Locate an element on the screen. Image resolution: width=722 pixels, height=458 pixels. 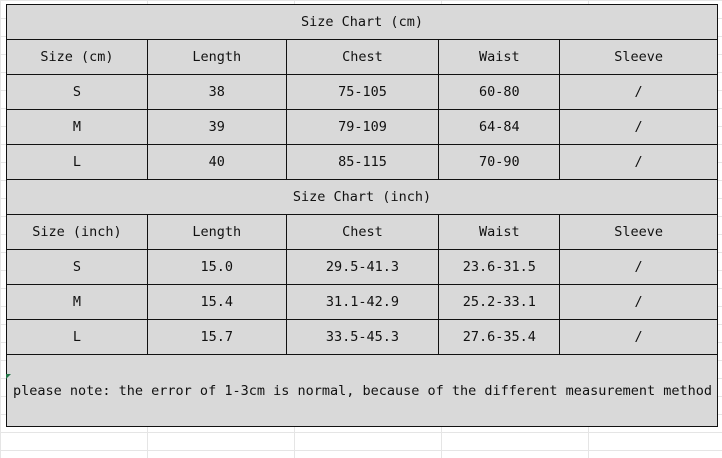
table-cell: 33.5-45.3 is located at coordinates (362, 337).